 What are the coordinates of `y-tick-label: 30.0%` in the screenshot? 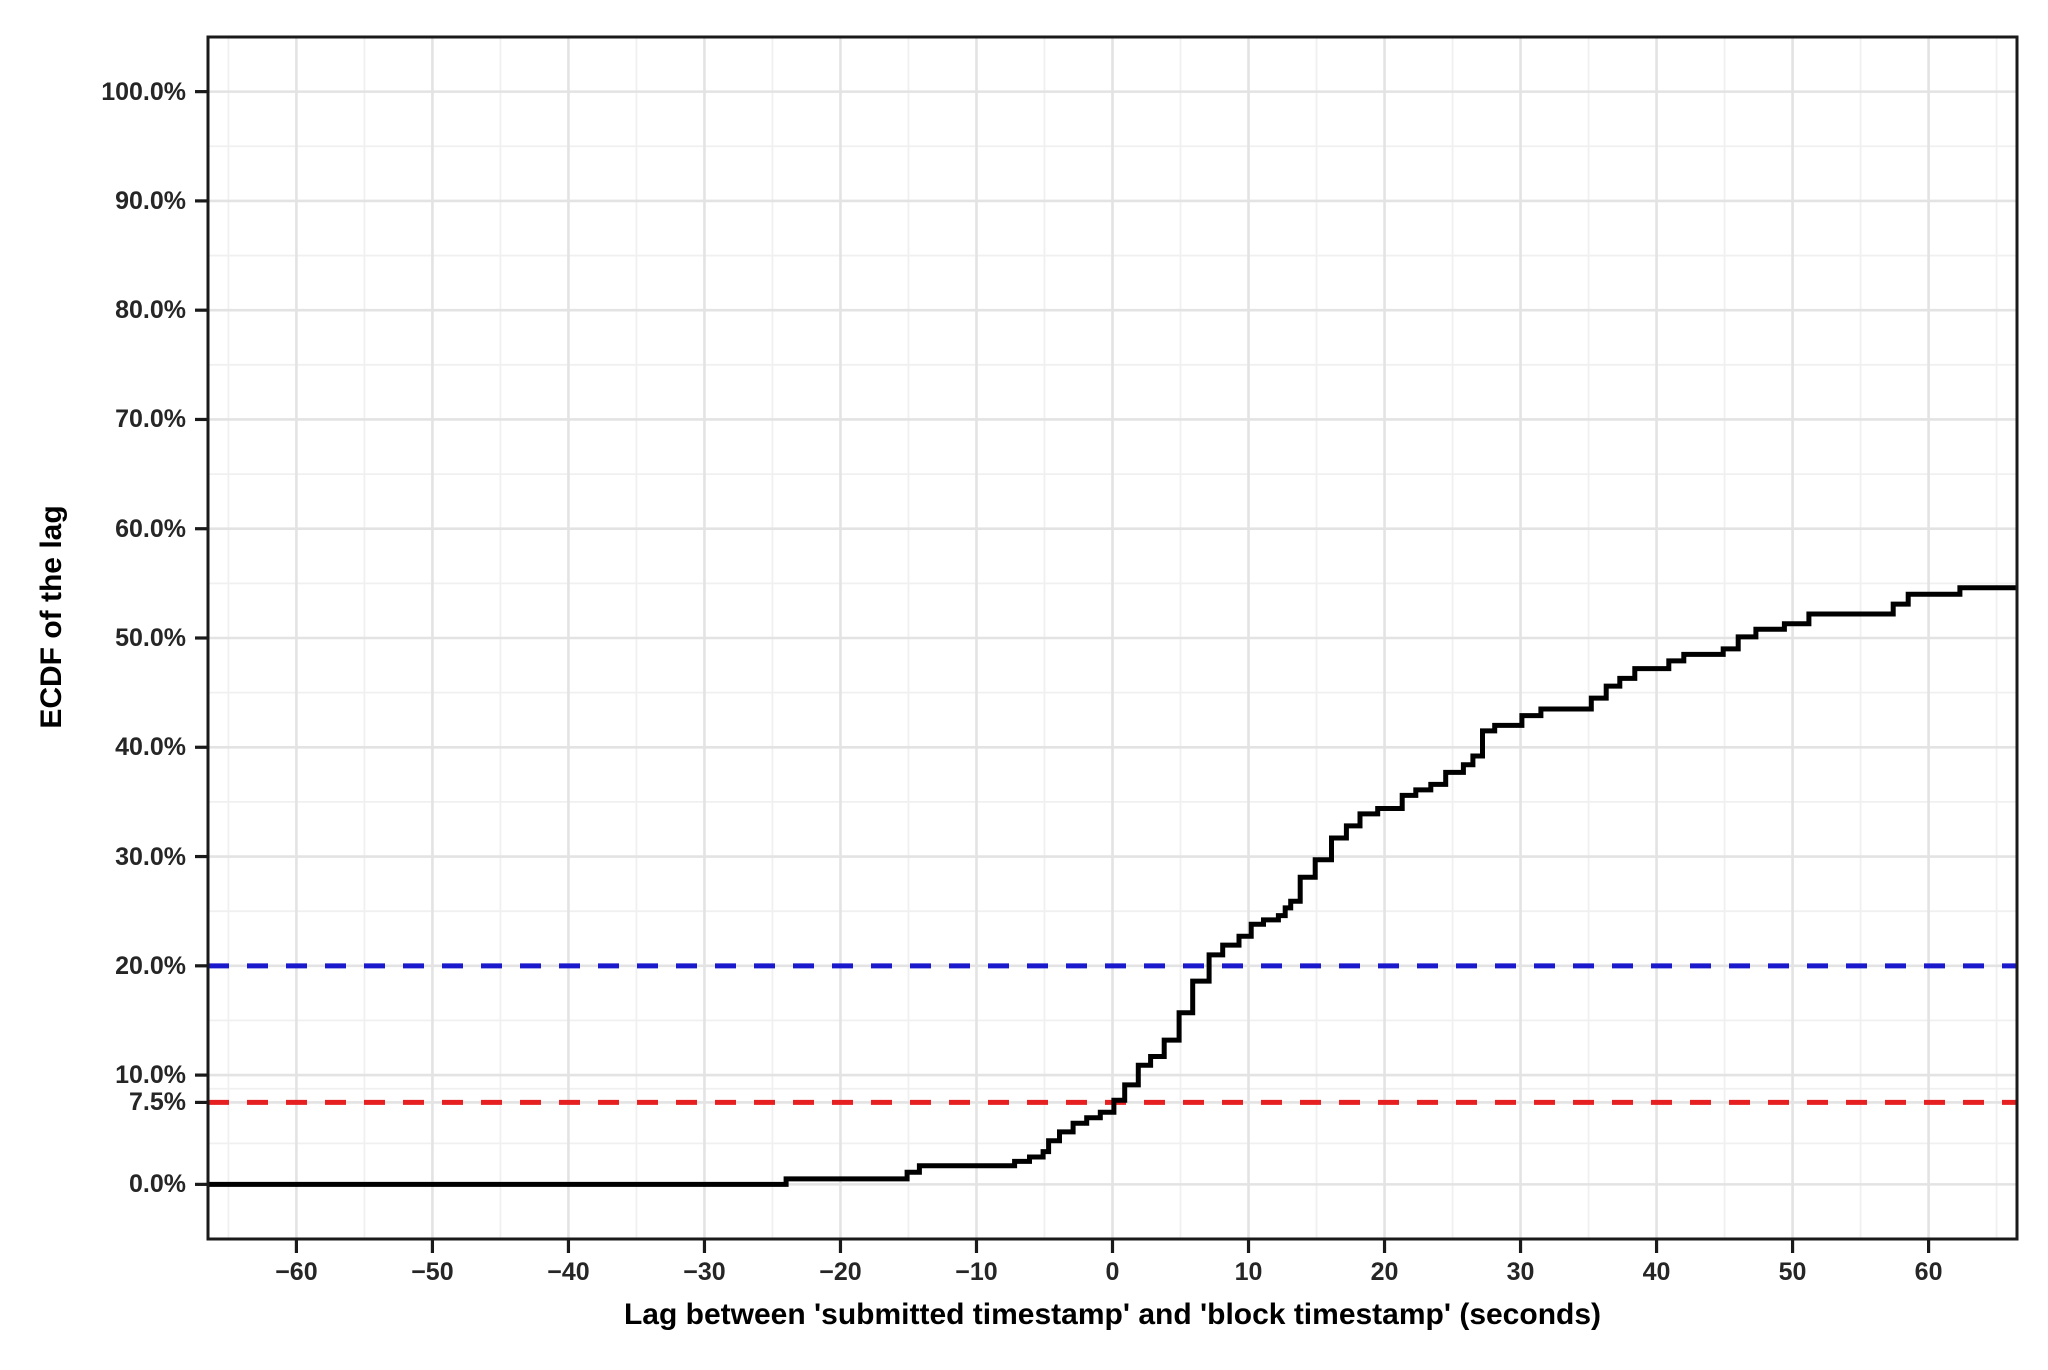 It's located at (150, 856).